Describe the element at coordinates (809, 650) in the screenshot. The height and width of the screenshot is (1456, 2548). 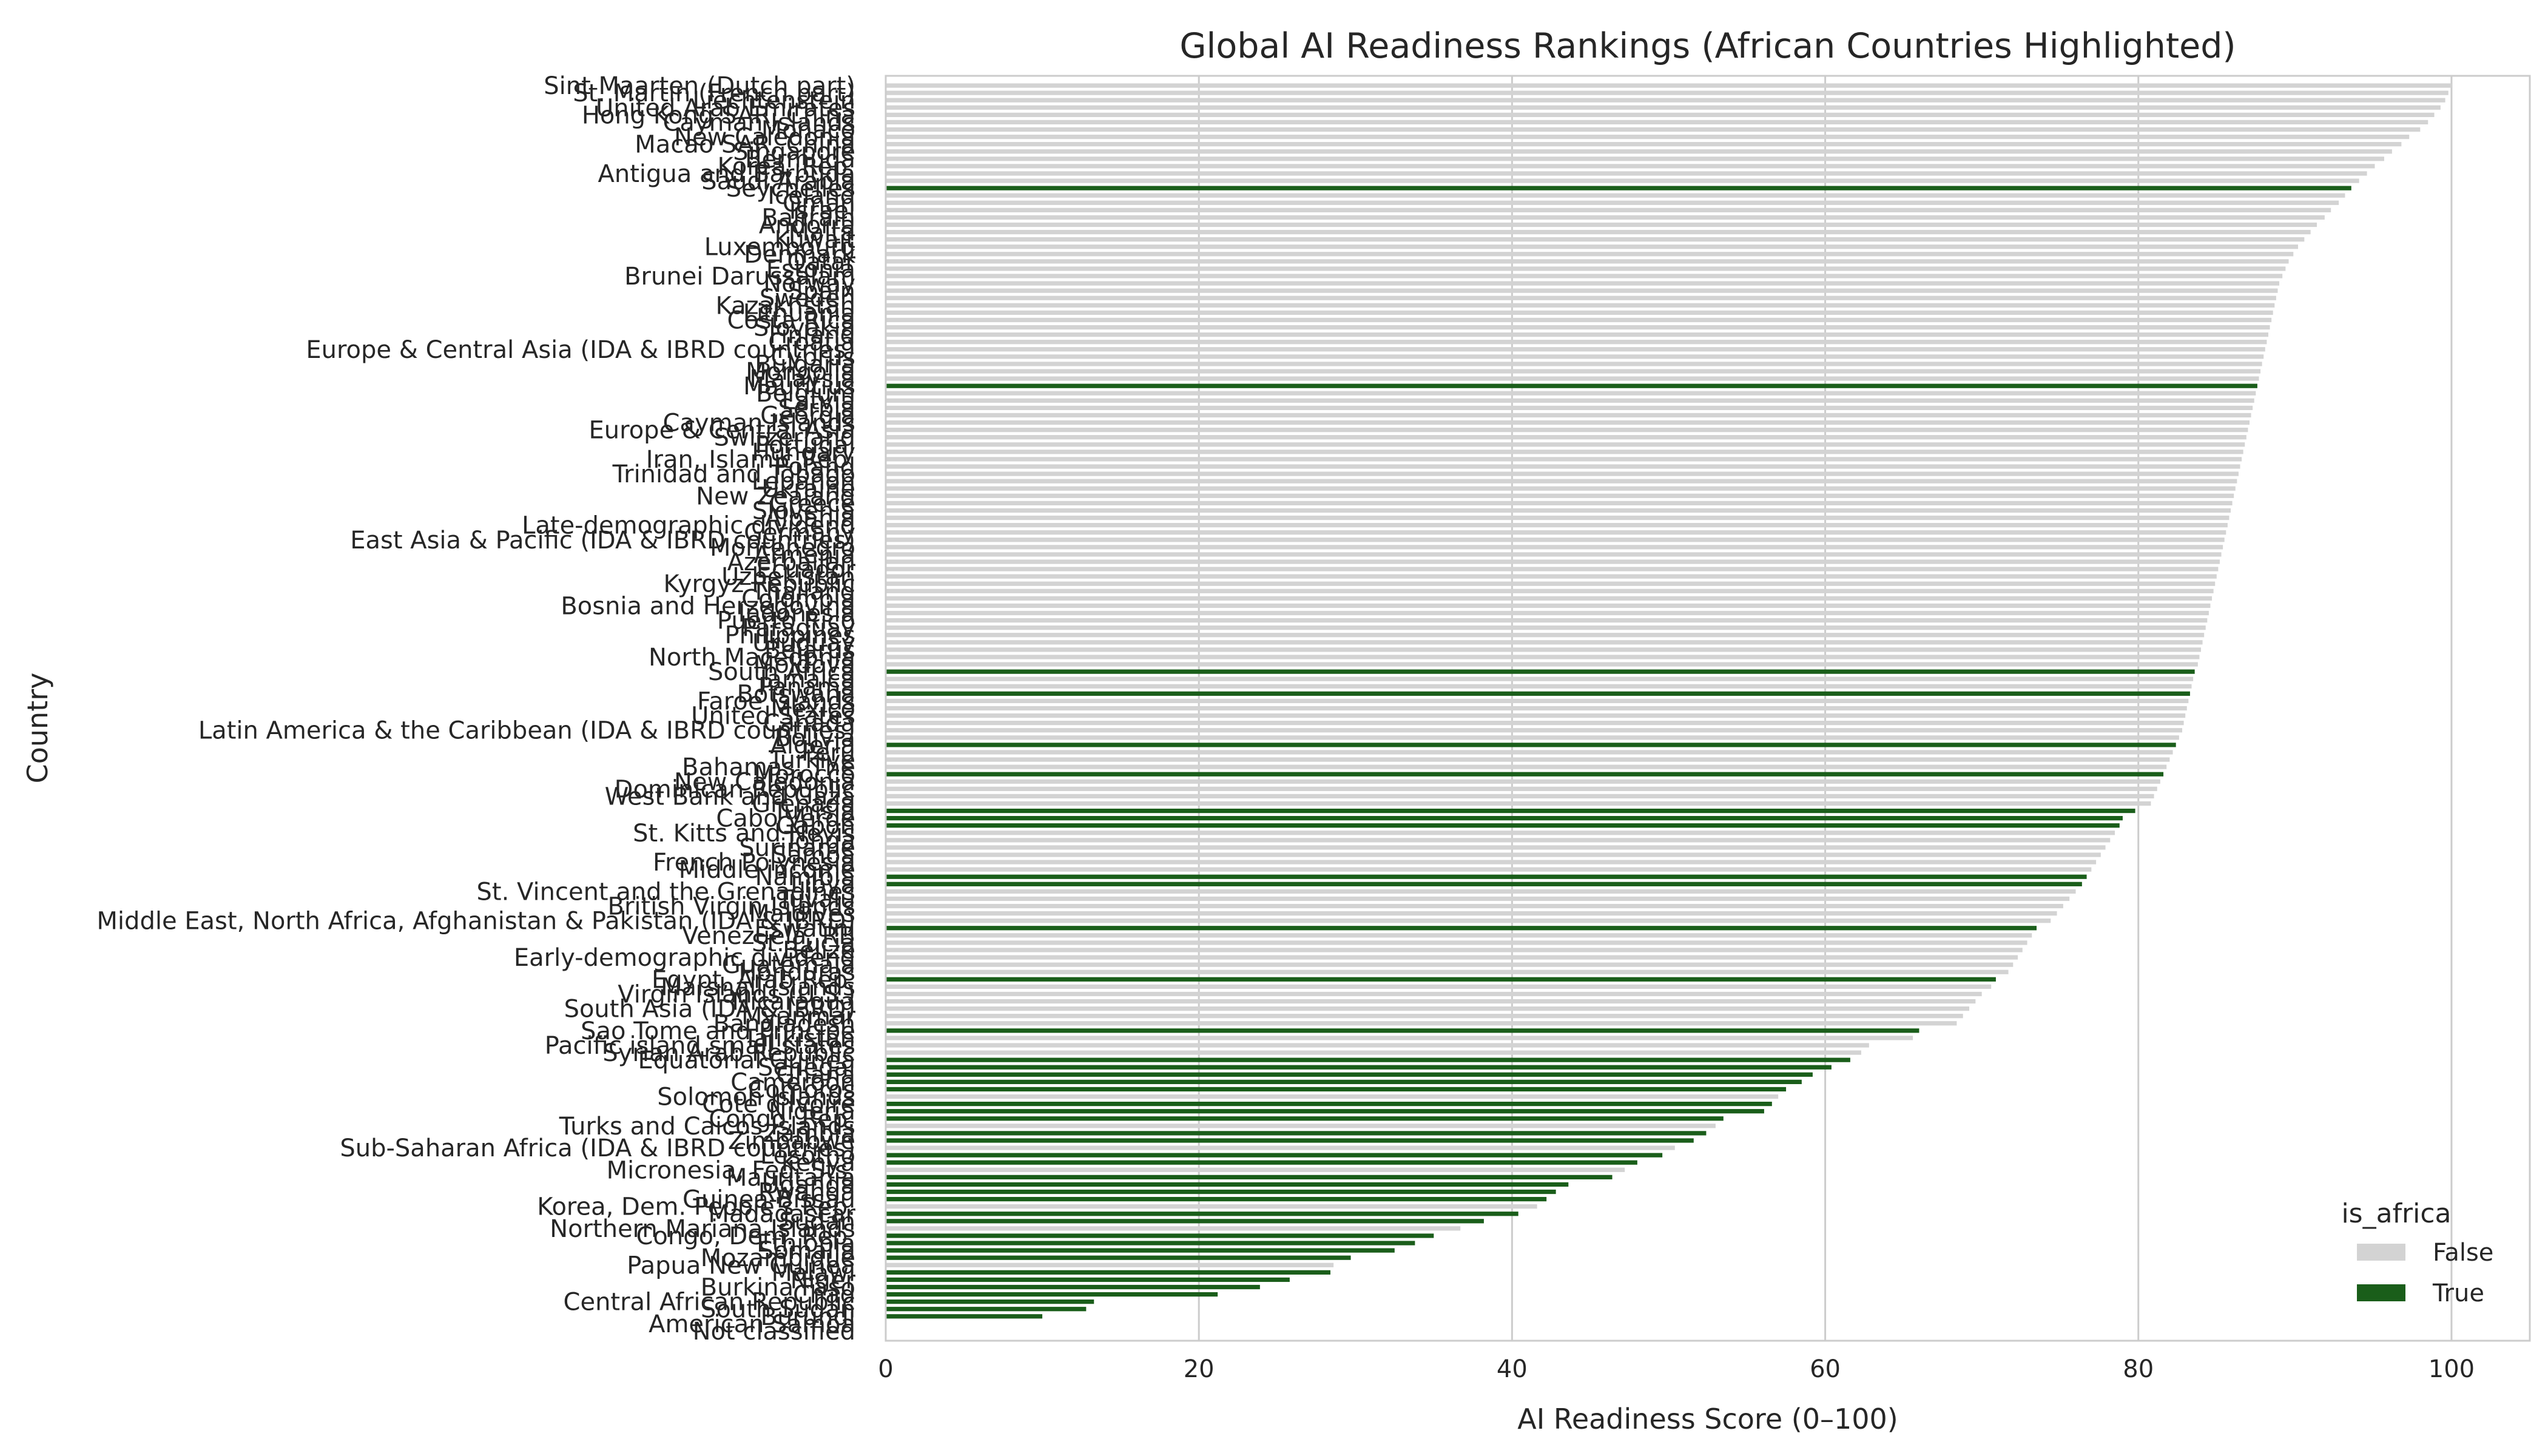
I see `y-tick-label: Belarus` at that location.